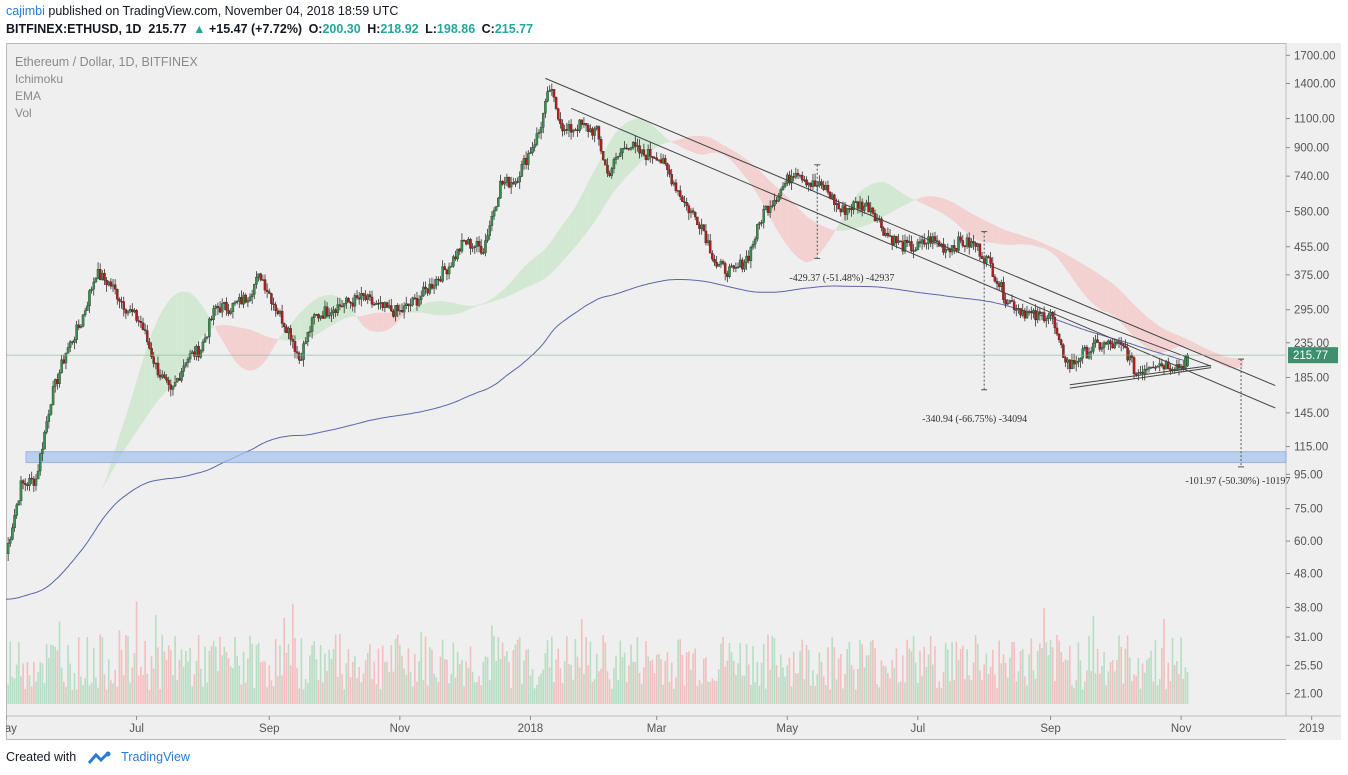 Image resolution: width=1348 pixels, height=775 pixels. I want to click on x-tick-label: Sep, so click(269, 729).